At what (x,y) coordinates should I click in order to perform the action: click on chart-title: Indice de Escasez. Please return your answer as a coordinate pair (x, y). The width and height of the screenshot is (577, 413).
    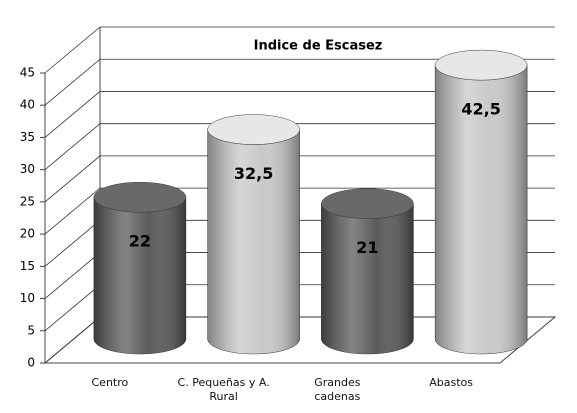
    Looking at the image, I should click on (318, 46).